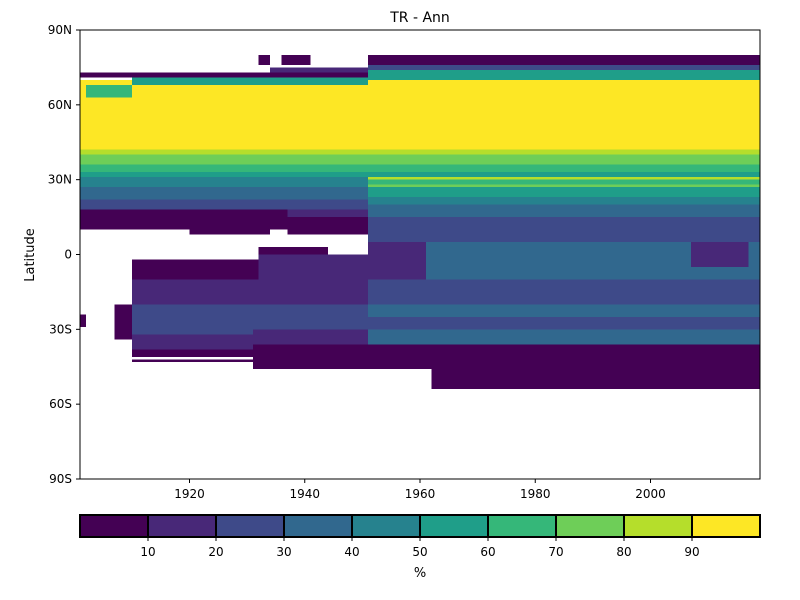 The height and width of the screenshot is (600, 800). Describe the element at coordinates (419, 552) in the screenshot. I see `colorbar-tick-label: 50` at that location.